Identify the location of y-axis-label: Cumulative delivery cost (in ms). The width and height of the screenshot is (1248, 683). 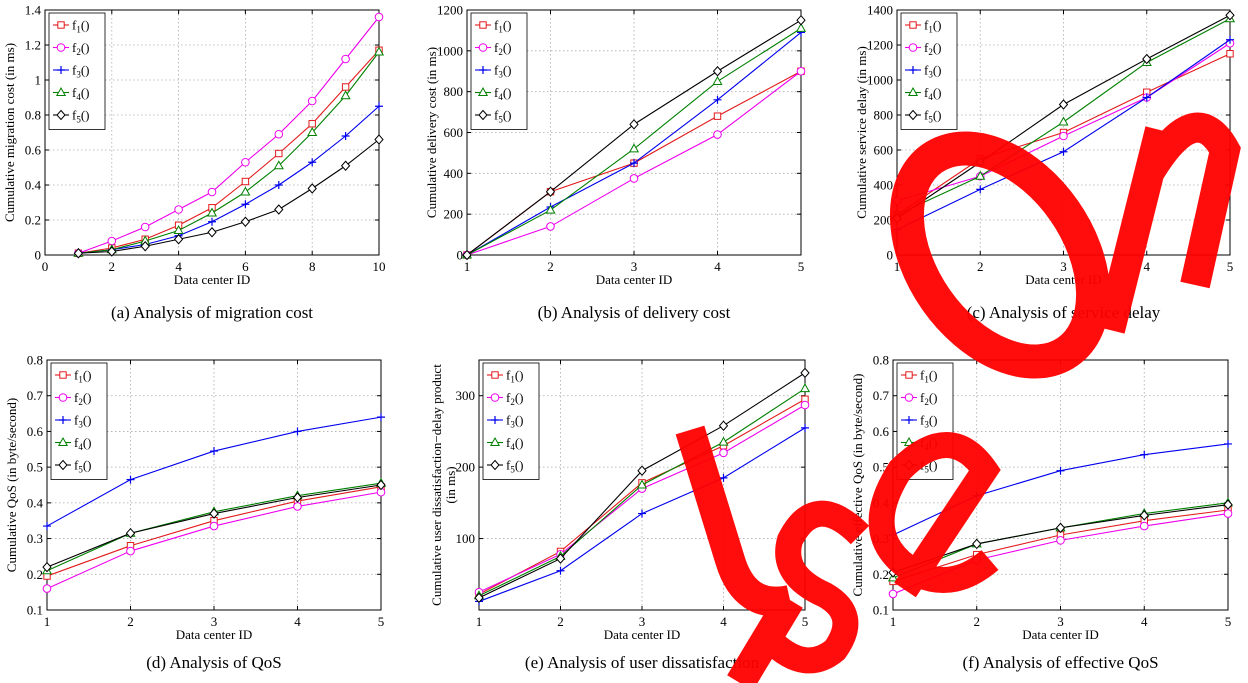
(431, 132).